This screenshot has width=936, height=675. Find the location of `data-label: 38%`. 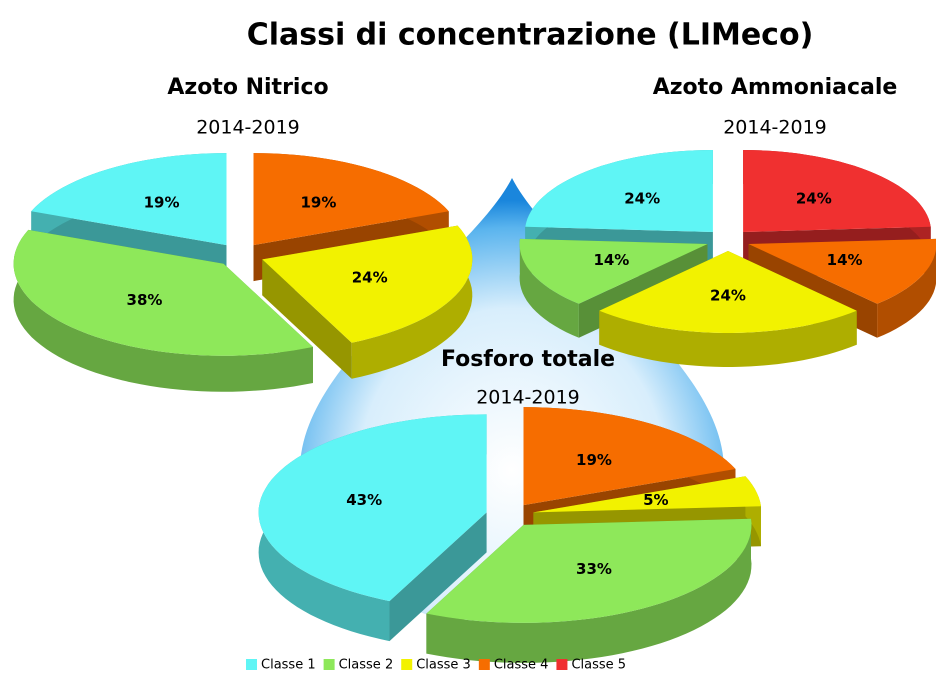

data-label: 38% is located at coordinates (145, 300).